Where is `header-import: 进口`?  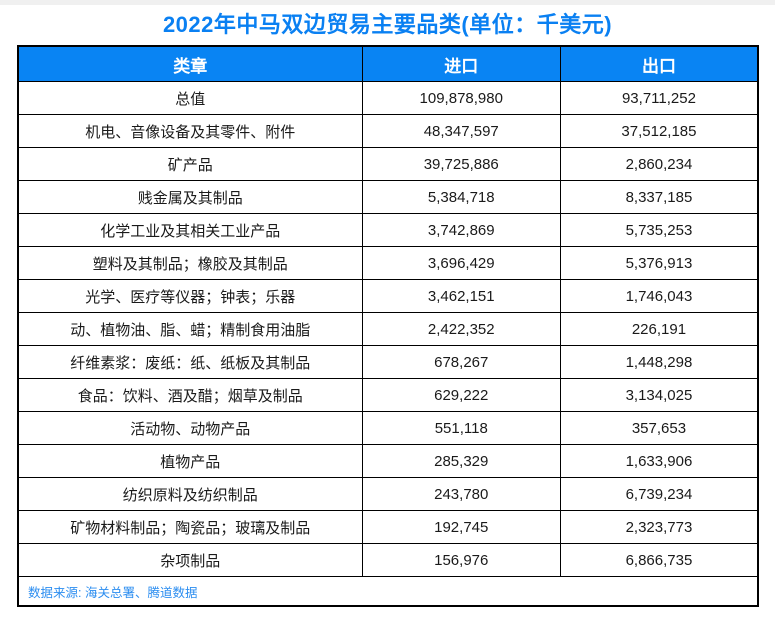
header-import: 进口 is located at coordinates (461, 63).